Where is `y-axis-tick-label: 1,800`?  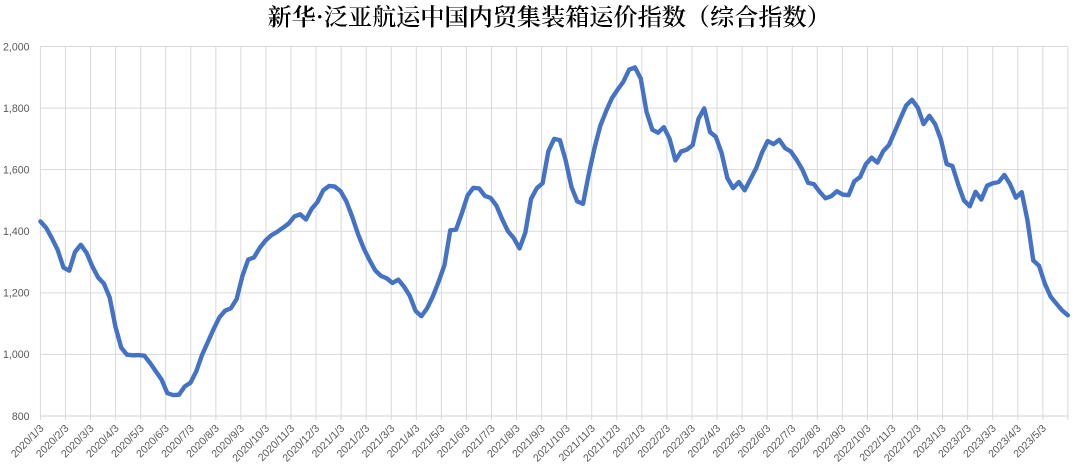
y-axis-tick-label: 1,800 is located at coordinates (16, 109).